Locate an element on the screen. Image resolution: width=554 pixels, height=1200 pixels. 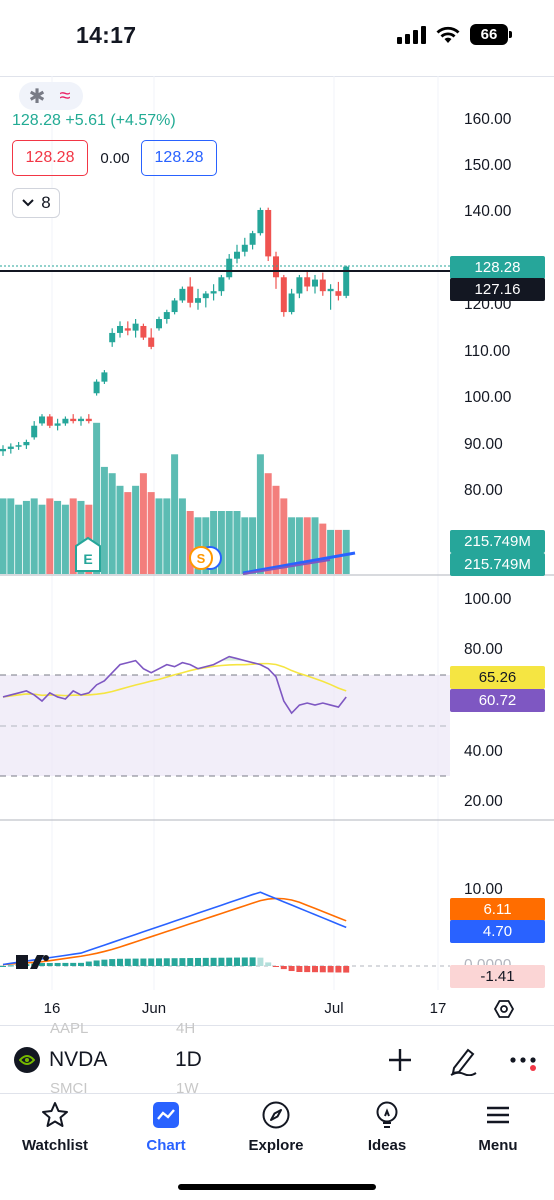
drawing-tool-icon is located at coordinates (463, 1060).